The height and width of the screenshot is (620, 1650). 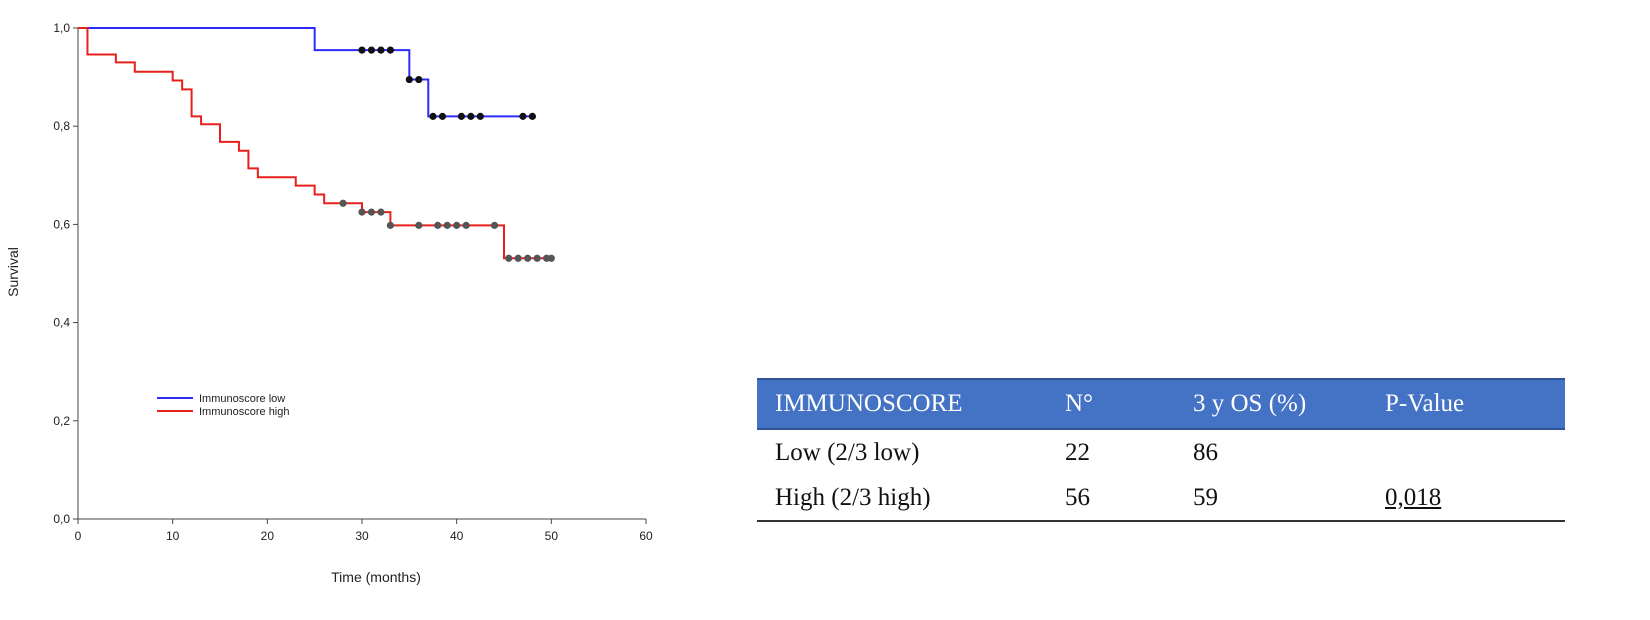 I want to click on table-row: High (2/3 high) 56 59 0,018, so click(x=1161, y=498).